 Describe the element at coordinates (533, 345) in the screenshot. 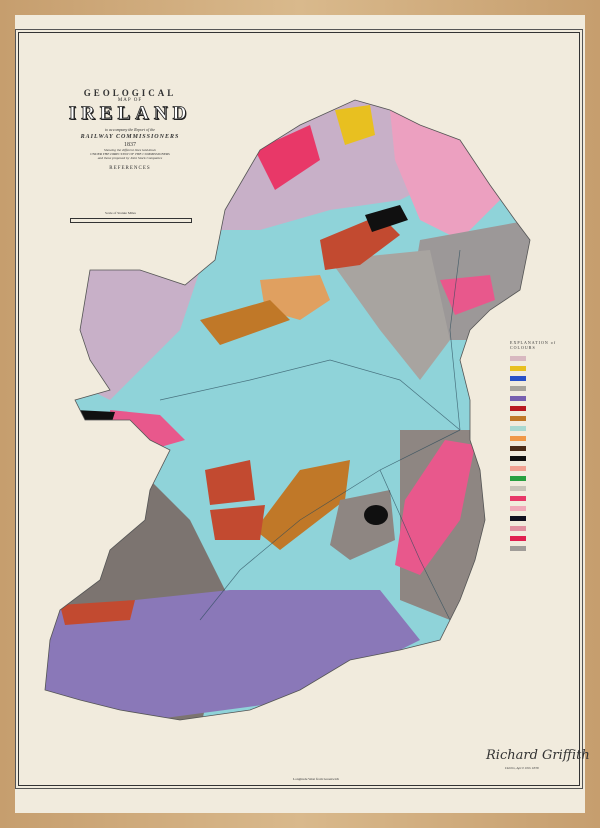

I see `legend-title: EXPLANATION of COLOURS` at that location.